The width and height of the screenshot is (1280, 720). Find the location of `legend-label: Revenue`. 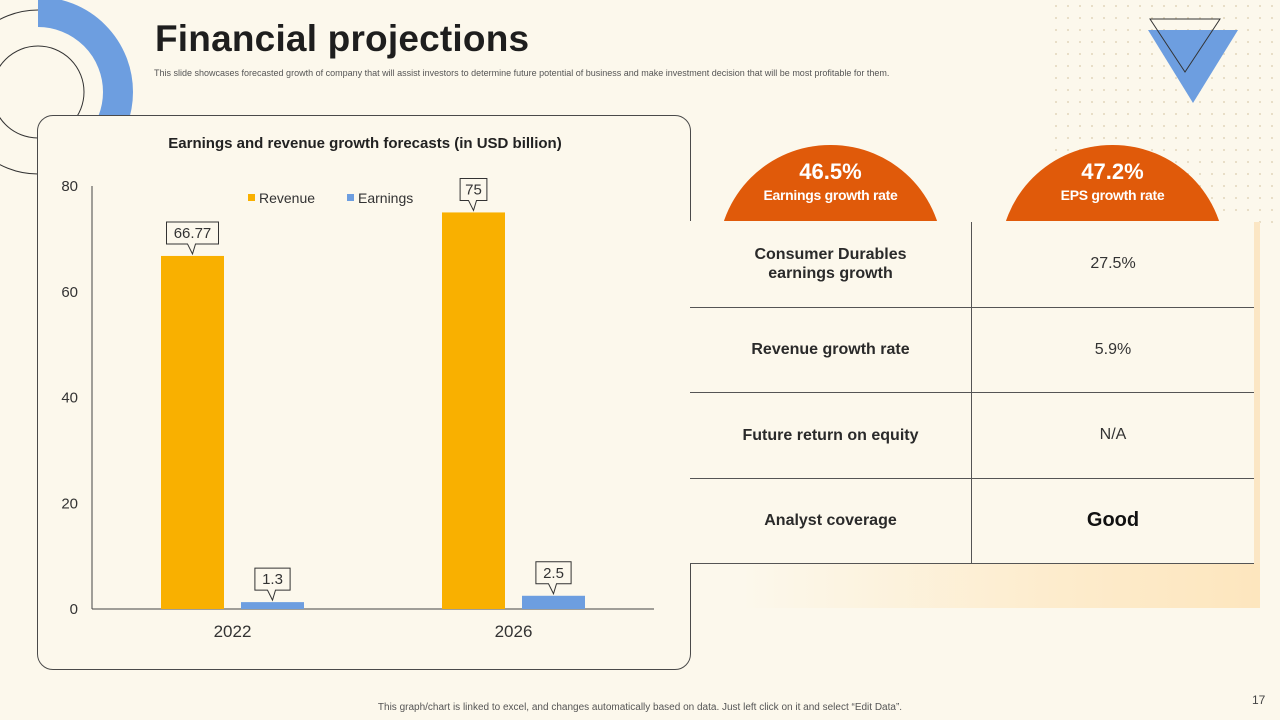

legend-label: Revenue is located at coordinates (287, 198).